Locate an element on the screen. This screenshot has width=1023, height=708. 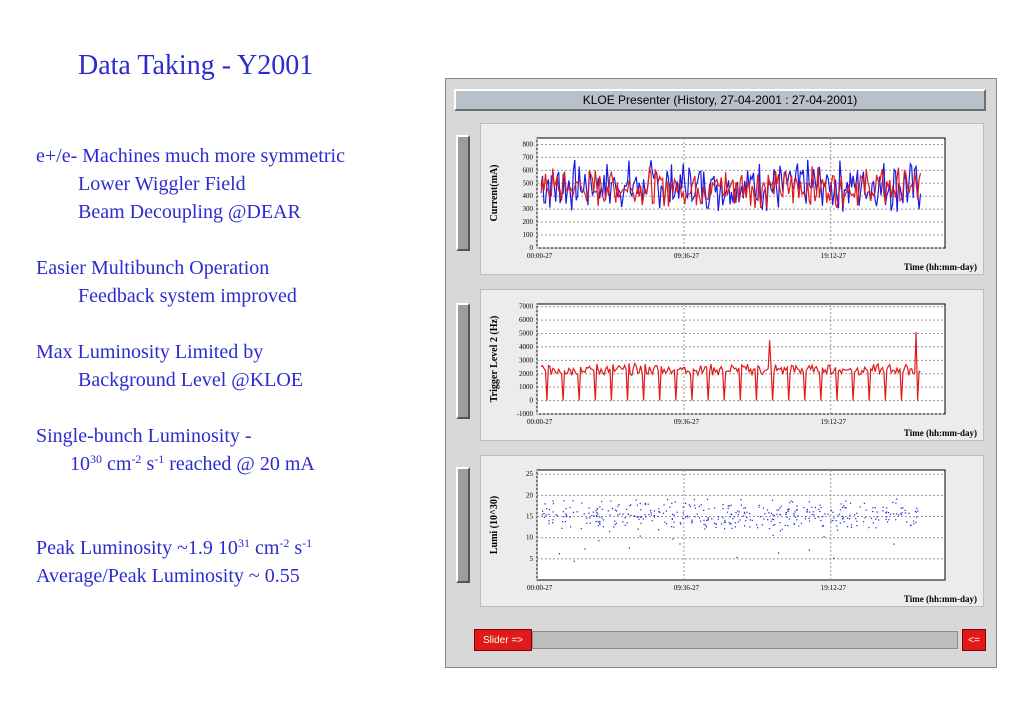
slider-button: Slider => is located at coordinates (503, 640).